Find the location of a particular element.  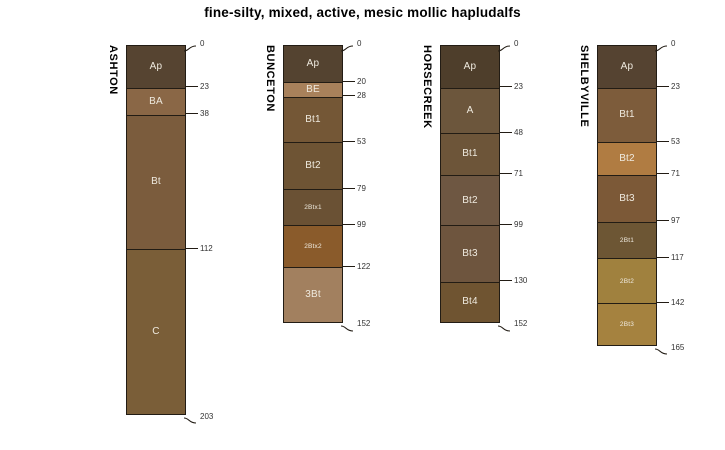

profile-column: Ap Bt1 Bt2 Bt3 2Bt1 2Bt2 2Bt3 is located at coordinates (627, 196).